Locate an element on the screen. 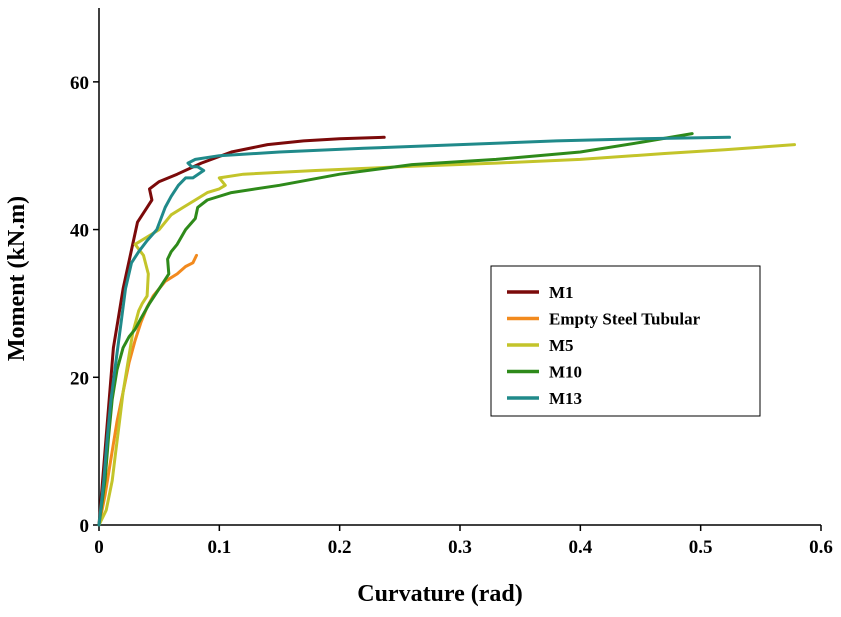 This screenshot has height=617, width=841. legend: M1 Empty Steel Tubular M5 M10 M13 is located at coordinates (625, 341).